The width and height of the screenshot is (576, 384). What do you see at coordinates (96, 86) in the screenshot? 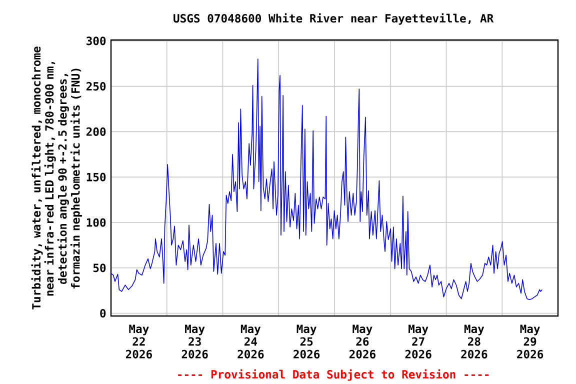
I see `y-tick-label: 250` at bounding box center [96, 86].